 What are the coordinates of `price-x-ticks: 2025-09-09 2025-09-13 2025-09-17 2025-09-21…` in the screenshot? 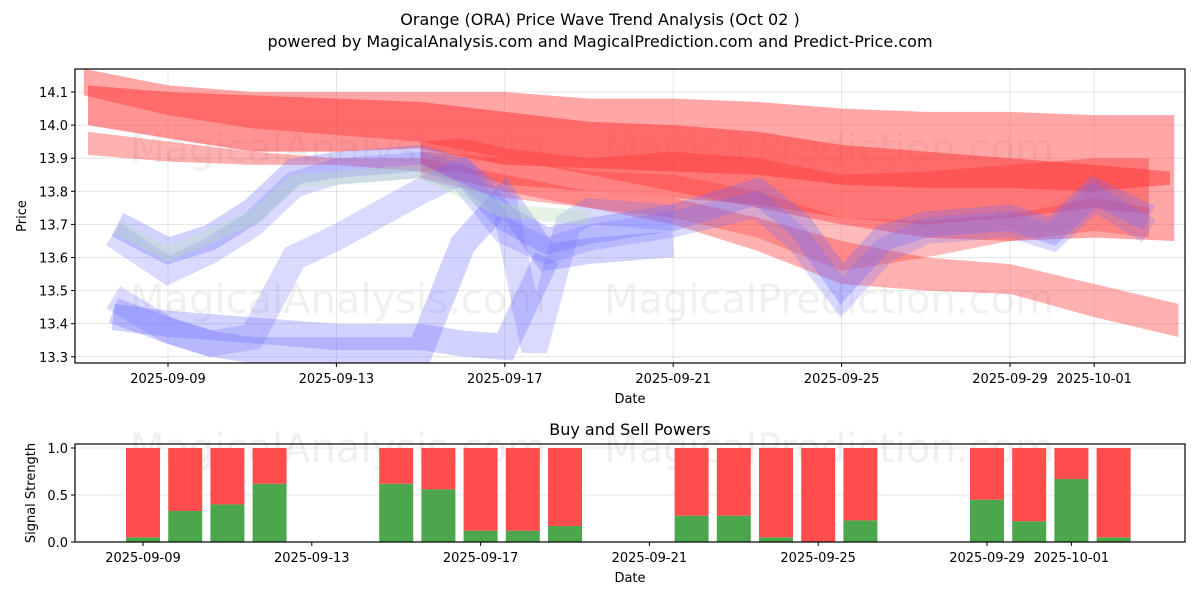 It's located at (631, 375).